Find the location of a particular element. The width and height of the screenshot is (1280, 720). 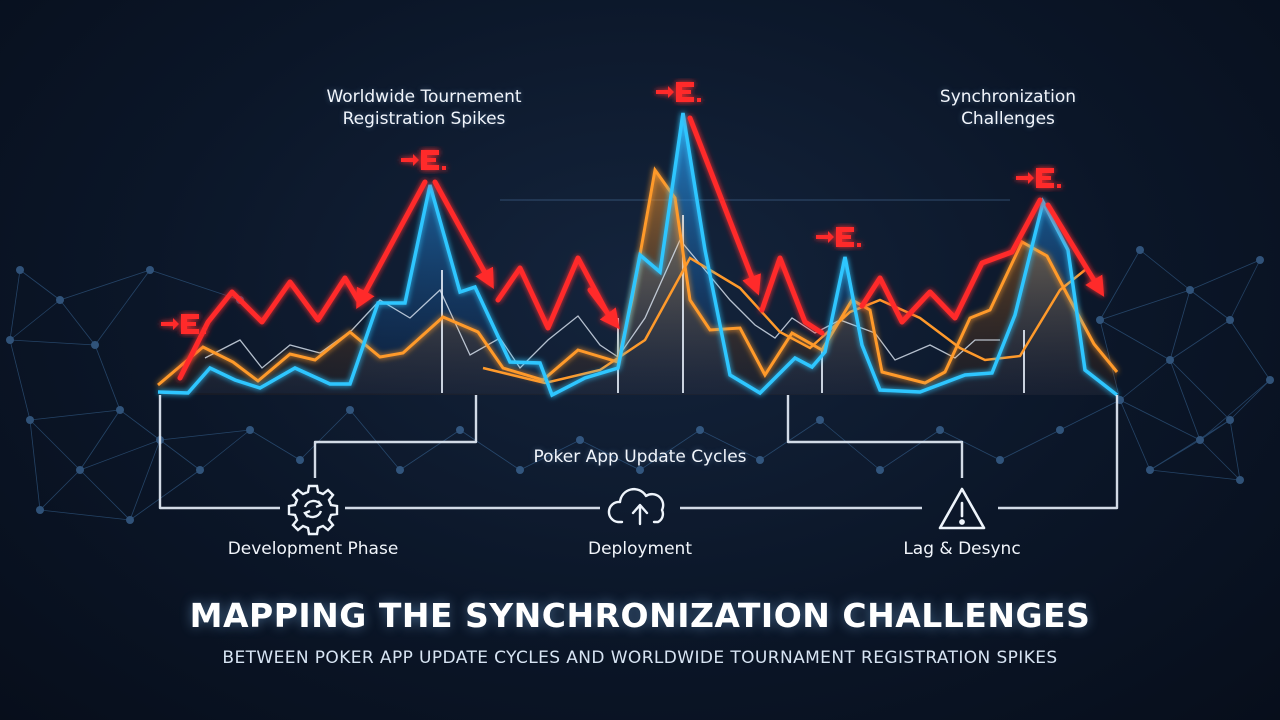

sync-annotation: Synchronization Challenges is located at coordinates (1008, 108).